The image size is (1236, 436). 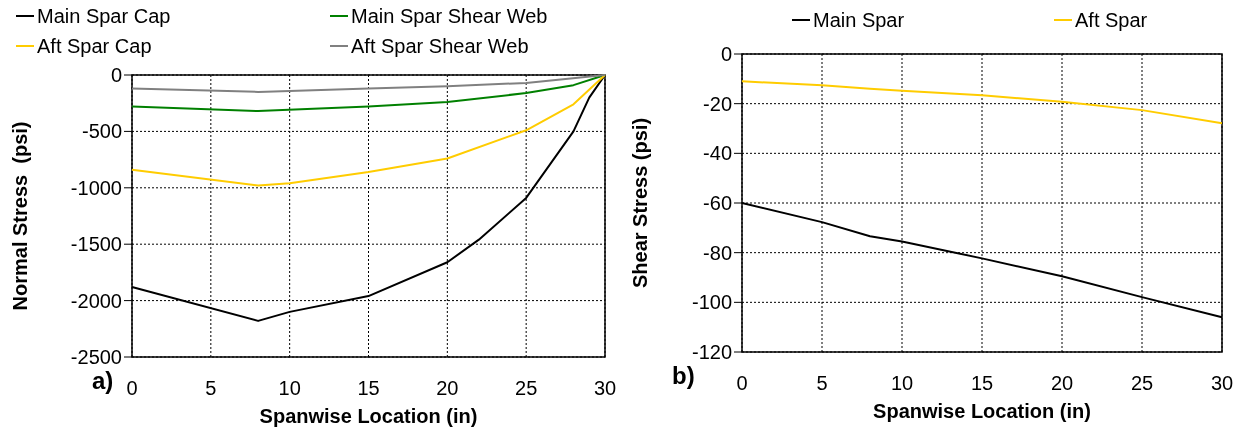 What do you see at coordinates (1111, 20) in the screenshot?
I see `legend-label: Aft Spar` at bounding box center [1111, 20].